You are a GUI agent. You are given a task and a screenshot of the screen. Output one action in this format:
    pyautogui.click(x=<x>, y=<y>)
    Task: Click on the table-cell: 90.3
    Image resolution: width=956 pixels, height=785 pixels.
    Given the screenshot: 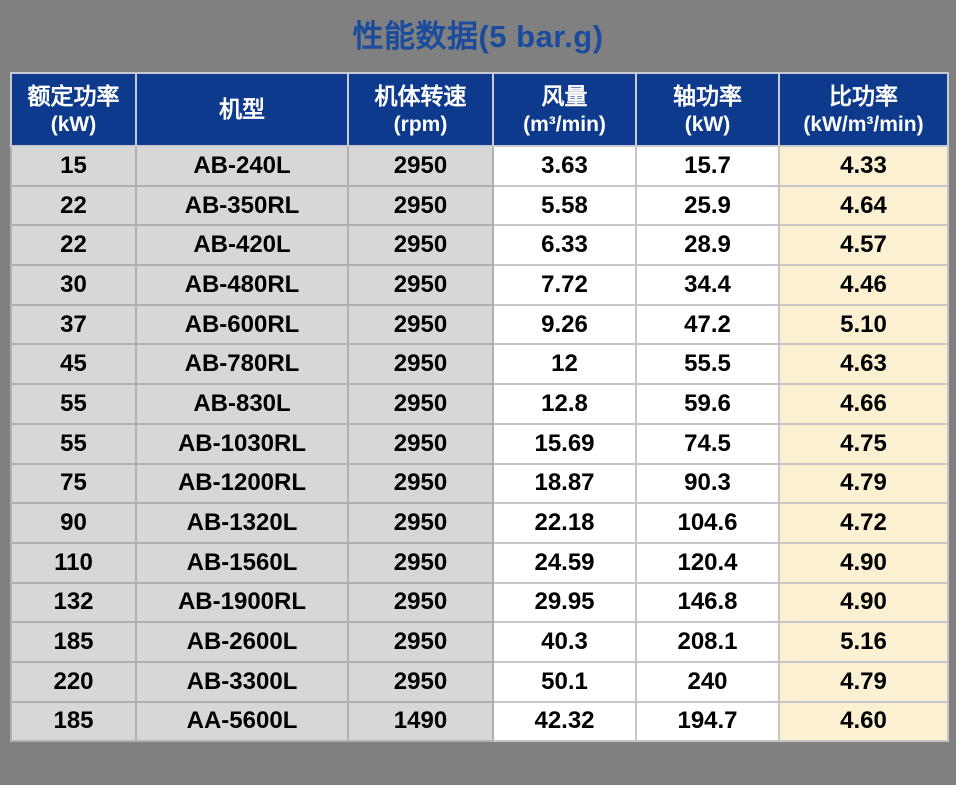 What is the action you would take?
    pyautogui.click(x=707, y=483)
    